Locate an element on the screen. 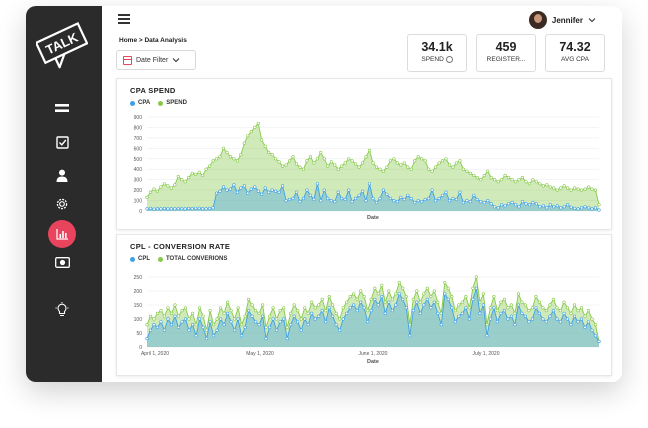 The image size is (648, 428). date-filter-dropdown: Date Filter is located at coordinates (156, 60).